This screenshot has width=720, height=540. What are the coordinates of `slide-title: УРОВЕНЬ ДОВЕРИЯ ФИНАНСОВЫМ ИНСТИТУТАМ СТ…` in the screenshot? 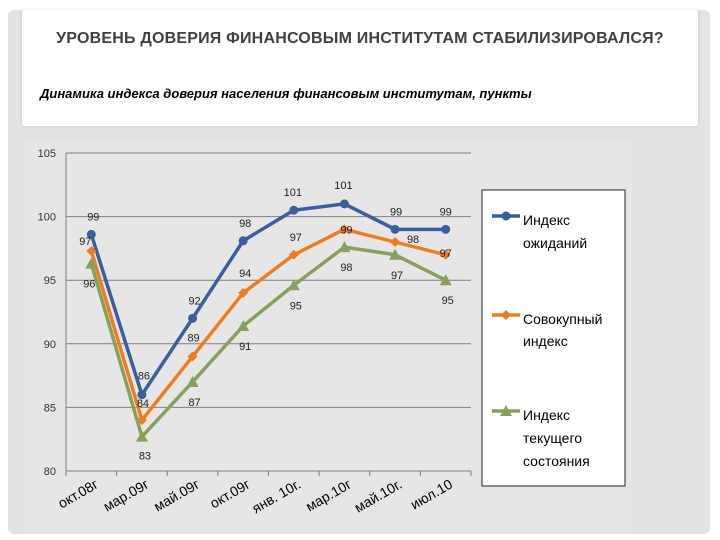 It's located at (360, 38).